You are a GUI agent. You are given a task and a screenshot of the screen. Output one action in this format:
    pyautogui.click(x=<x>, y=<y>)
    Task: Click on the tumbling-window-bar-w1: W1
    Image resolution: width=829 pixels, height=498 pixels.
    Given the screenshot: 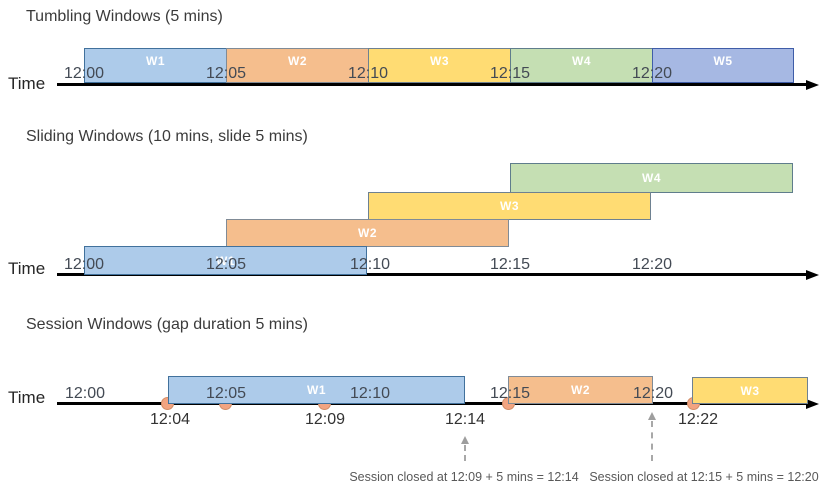 What is the action you would take?
    pyautogui.click(x=155, y=65)
    